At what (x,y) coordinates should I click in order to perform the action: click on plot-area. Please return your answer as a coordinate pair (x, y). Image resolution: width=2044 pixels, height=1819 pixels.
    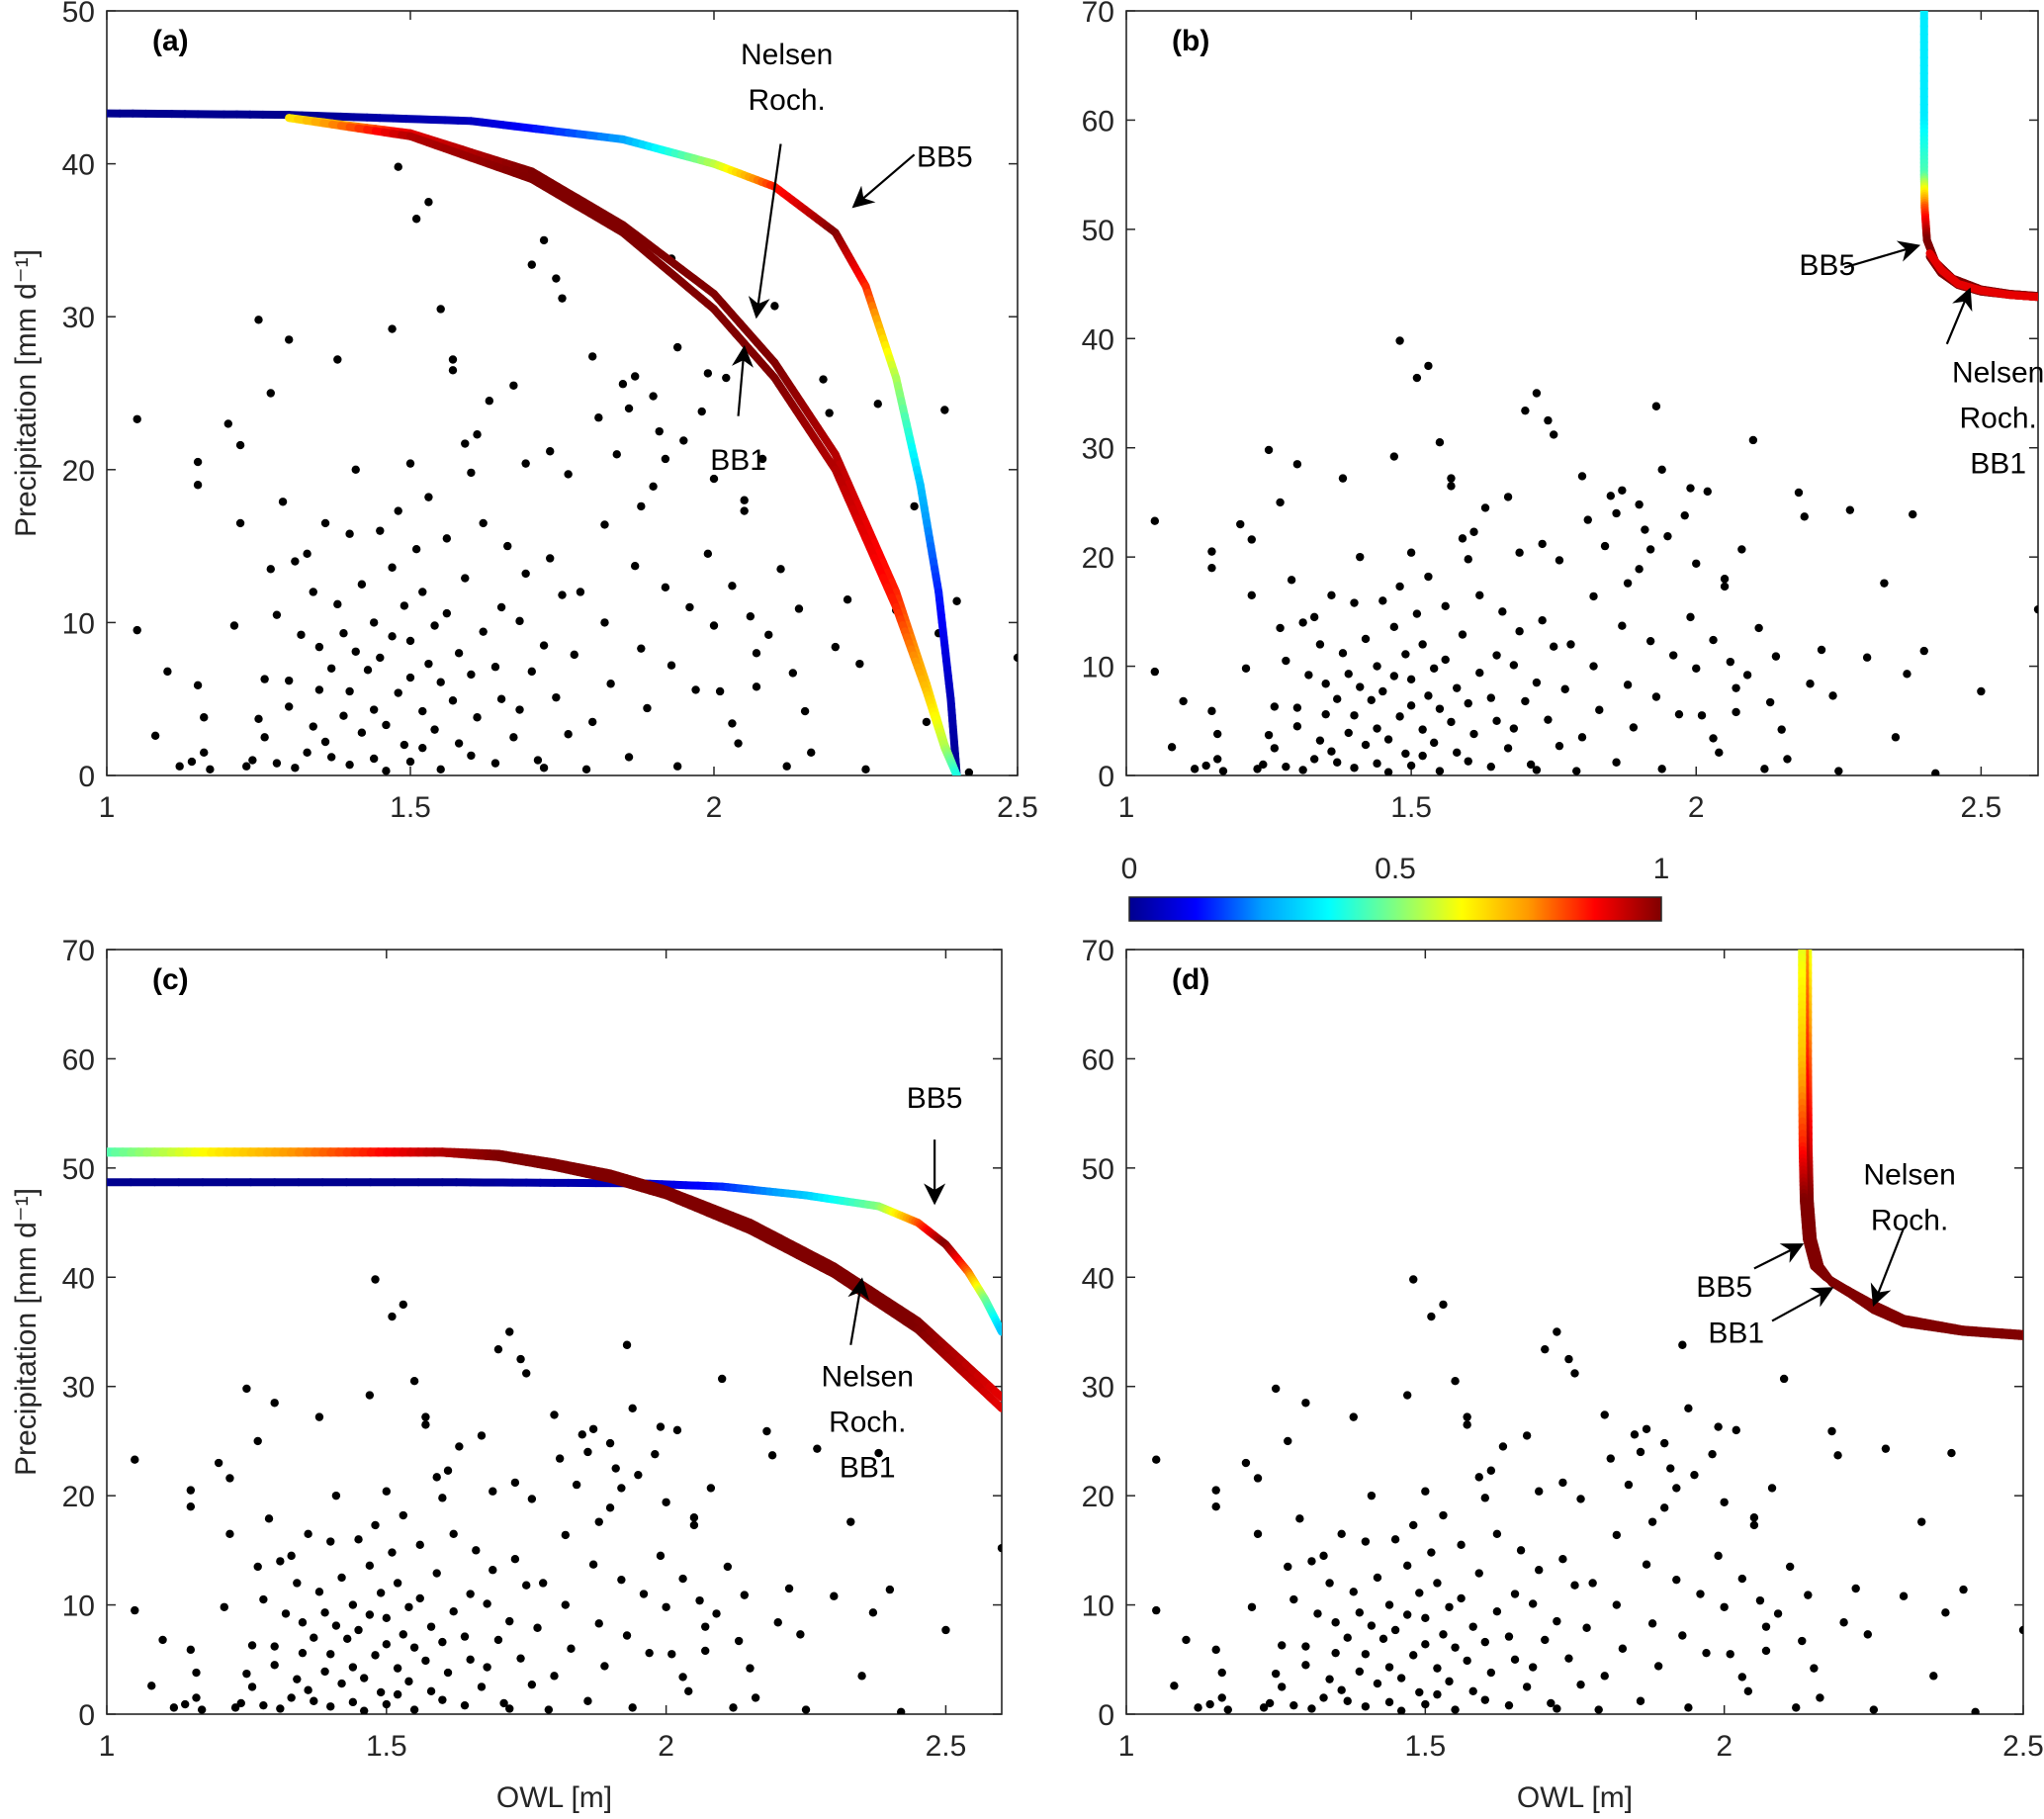
    Looking at the image, I should click on (554, 1430).